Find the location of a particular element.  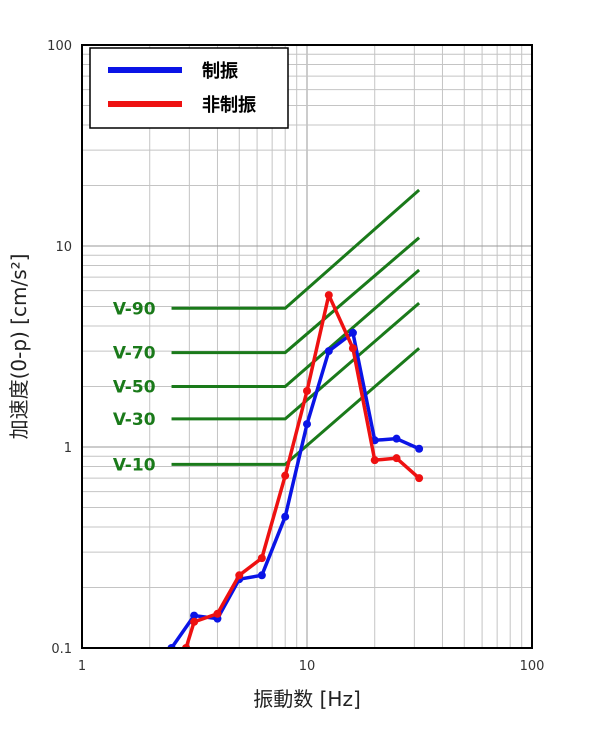

x-tick-label: 100 is located at coordinates (532, 666).